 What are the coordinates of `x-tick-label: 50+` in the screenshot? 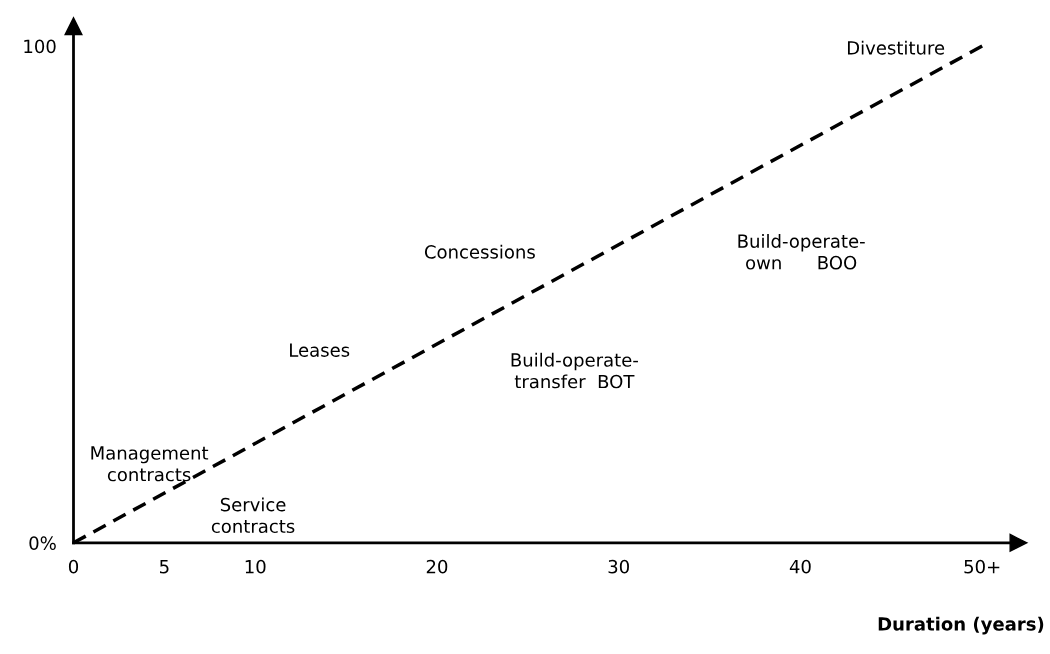 It's located at (982, 566).